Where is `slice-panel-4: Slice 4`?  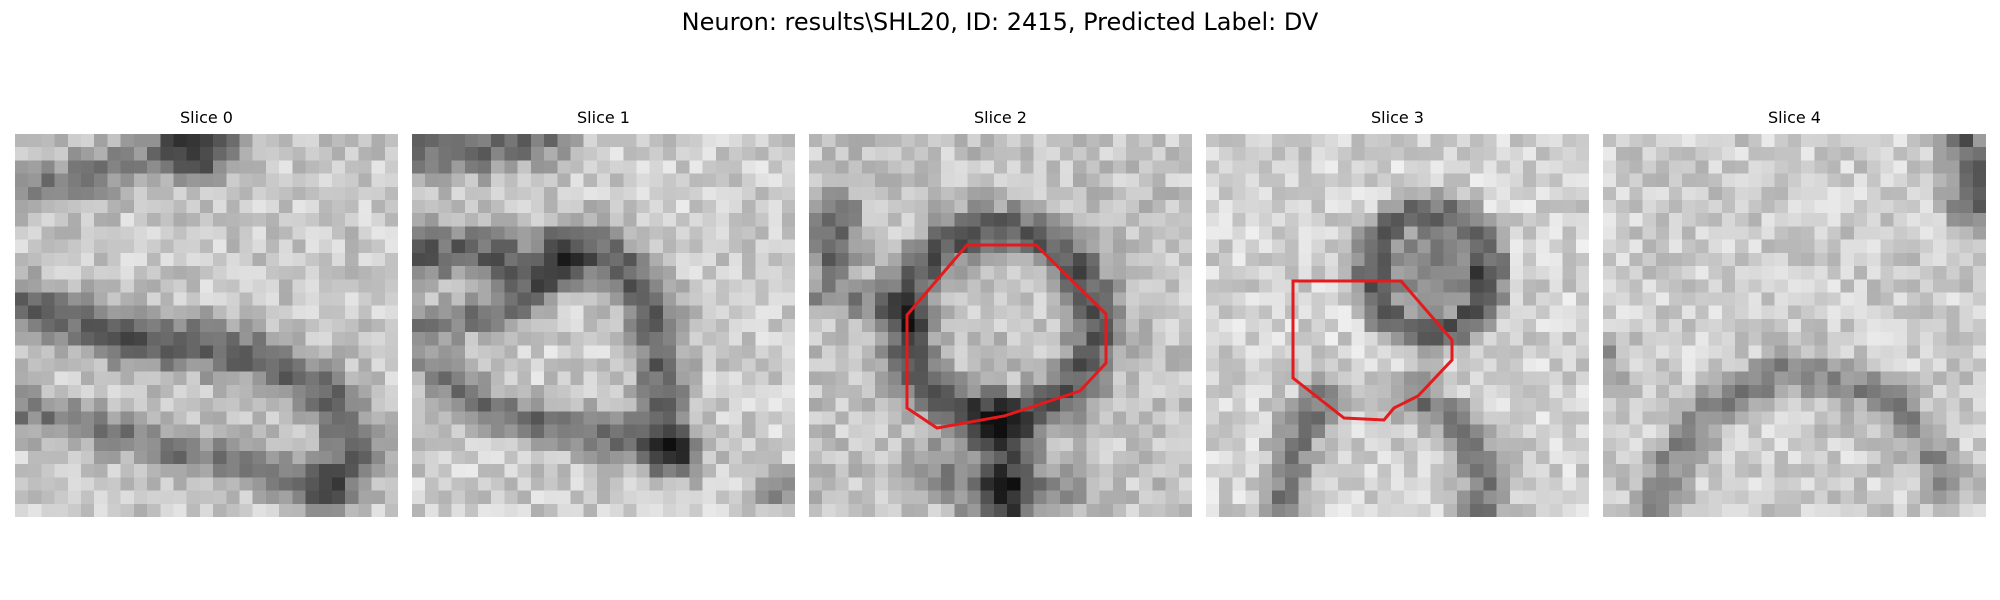
slice-panel-4: Slice 4 is located at coordinates (1794, 312).